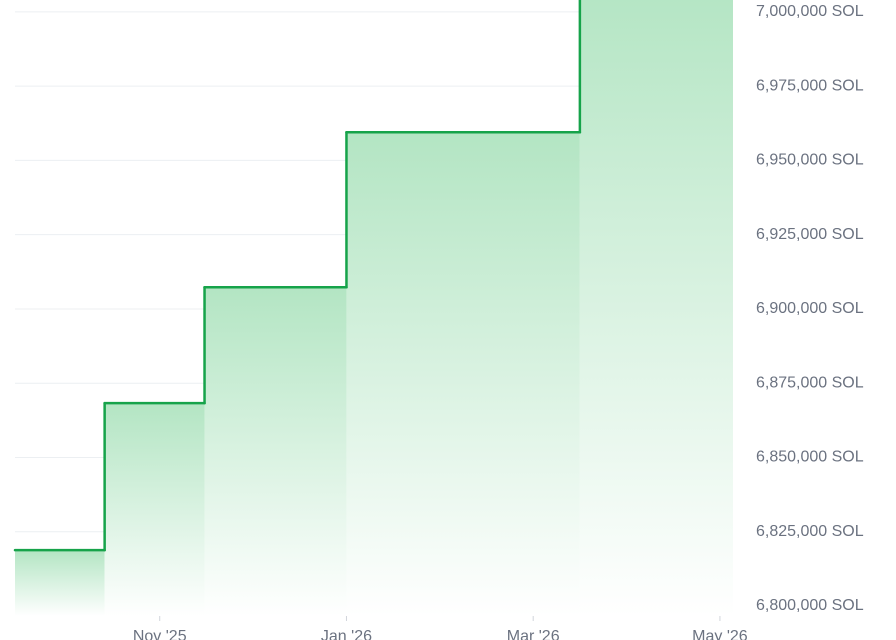 This screenshot has width=896, height=640. Describe the element at coordinates (720, 634) in the screenshot. I see `x-tick-label: May '26` at that location.